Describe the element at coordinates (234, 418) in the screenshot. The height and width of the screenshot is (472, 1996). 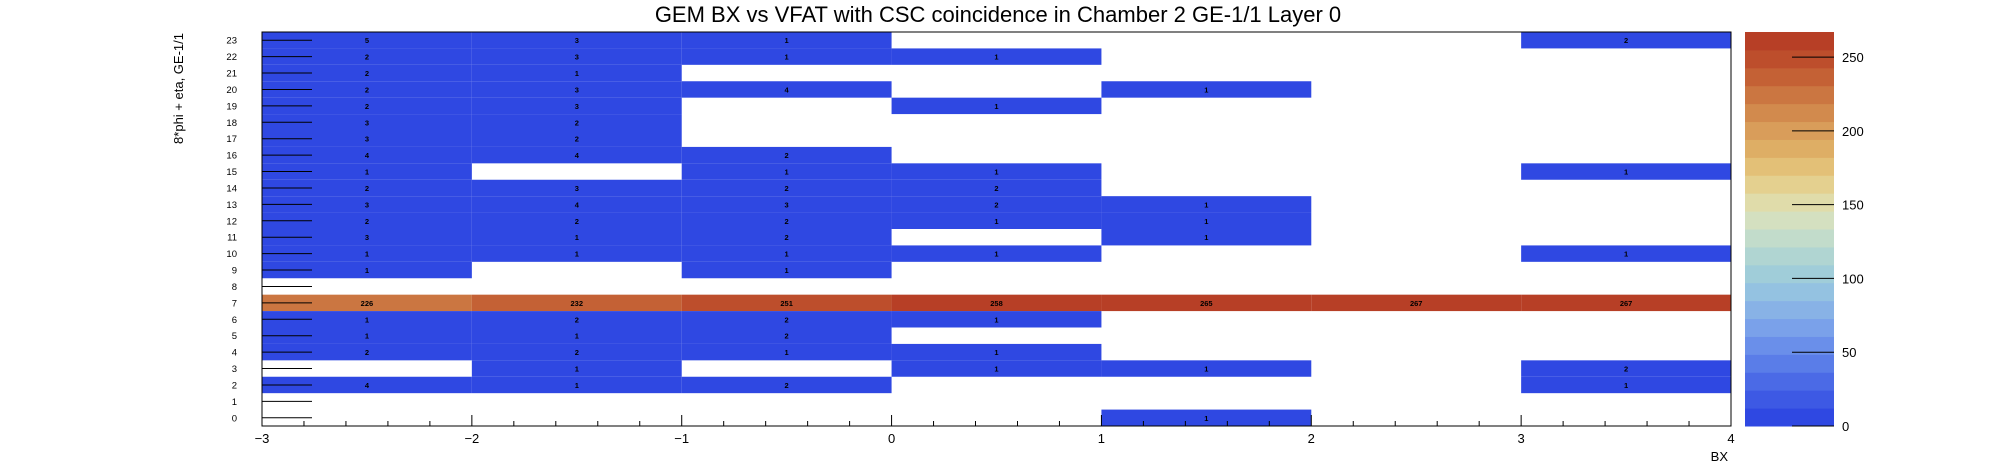
I see `y-tick-label: 0` at that location.